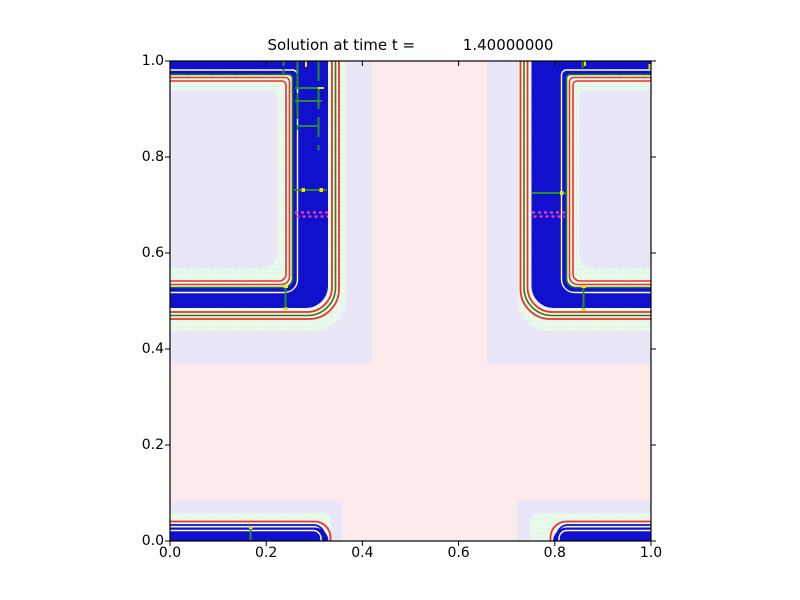 The height and width of the screenshot is (600, 800). I want to click on x-tick-label: 0.8, so click(554, 553).